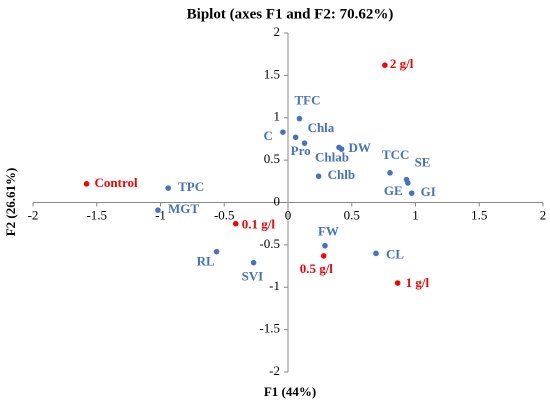 Image resolution: width=550 pixels, height=405 pixels. I want to click on x-tick-label: -1.5, so click(96, 214).